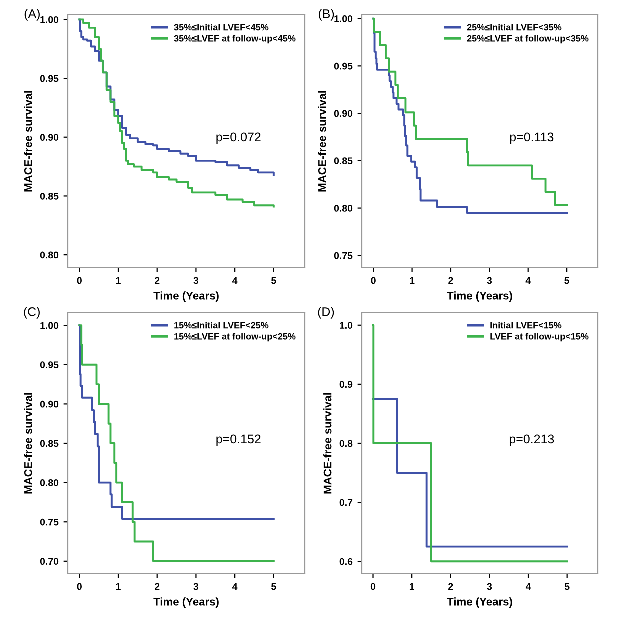  I want to click on legend-label: 25%≤Initial LVEF<35%, so click(514, 27).